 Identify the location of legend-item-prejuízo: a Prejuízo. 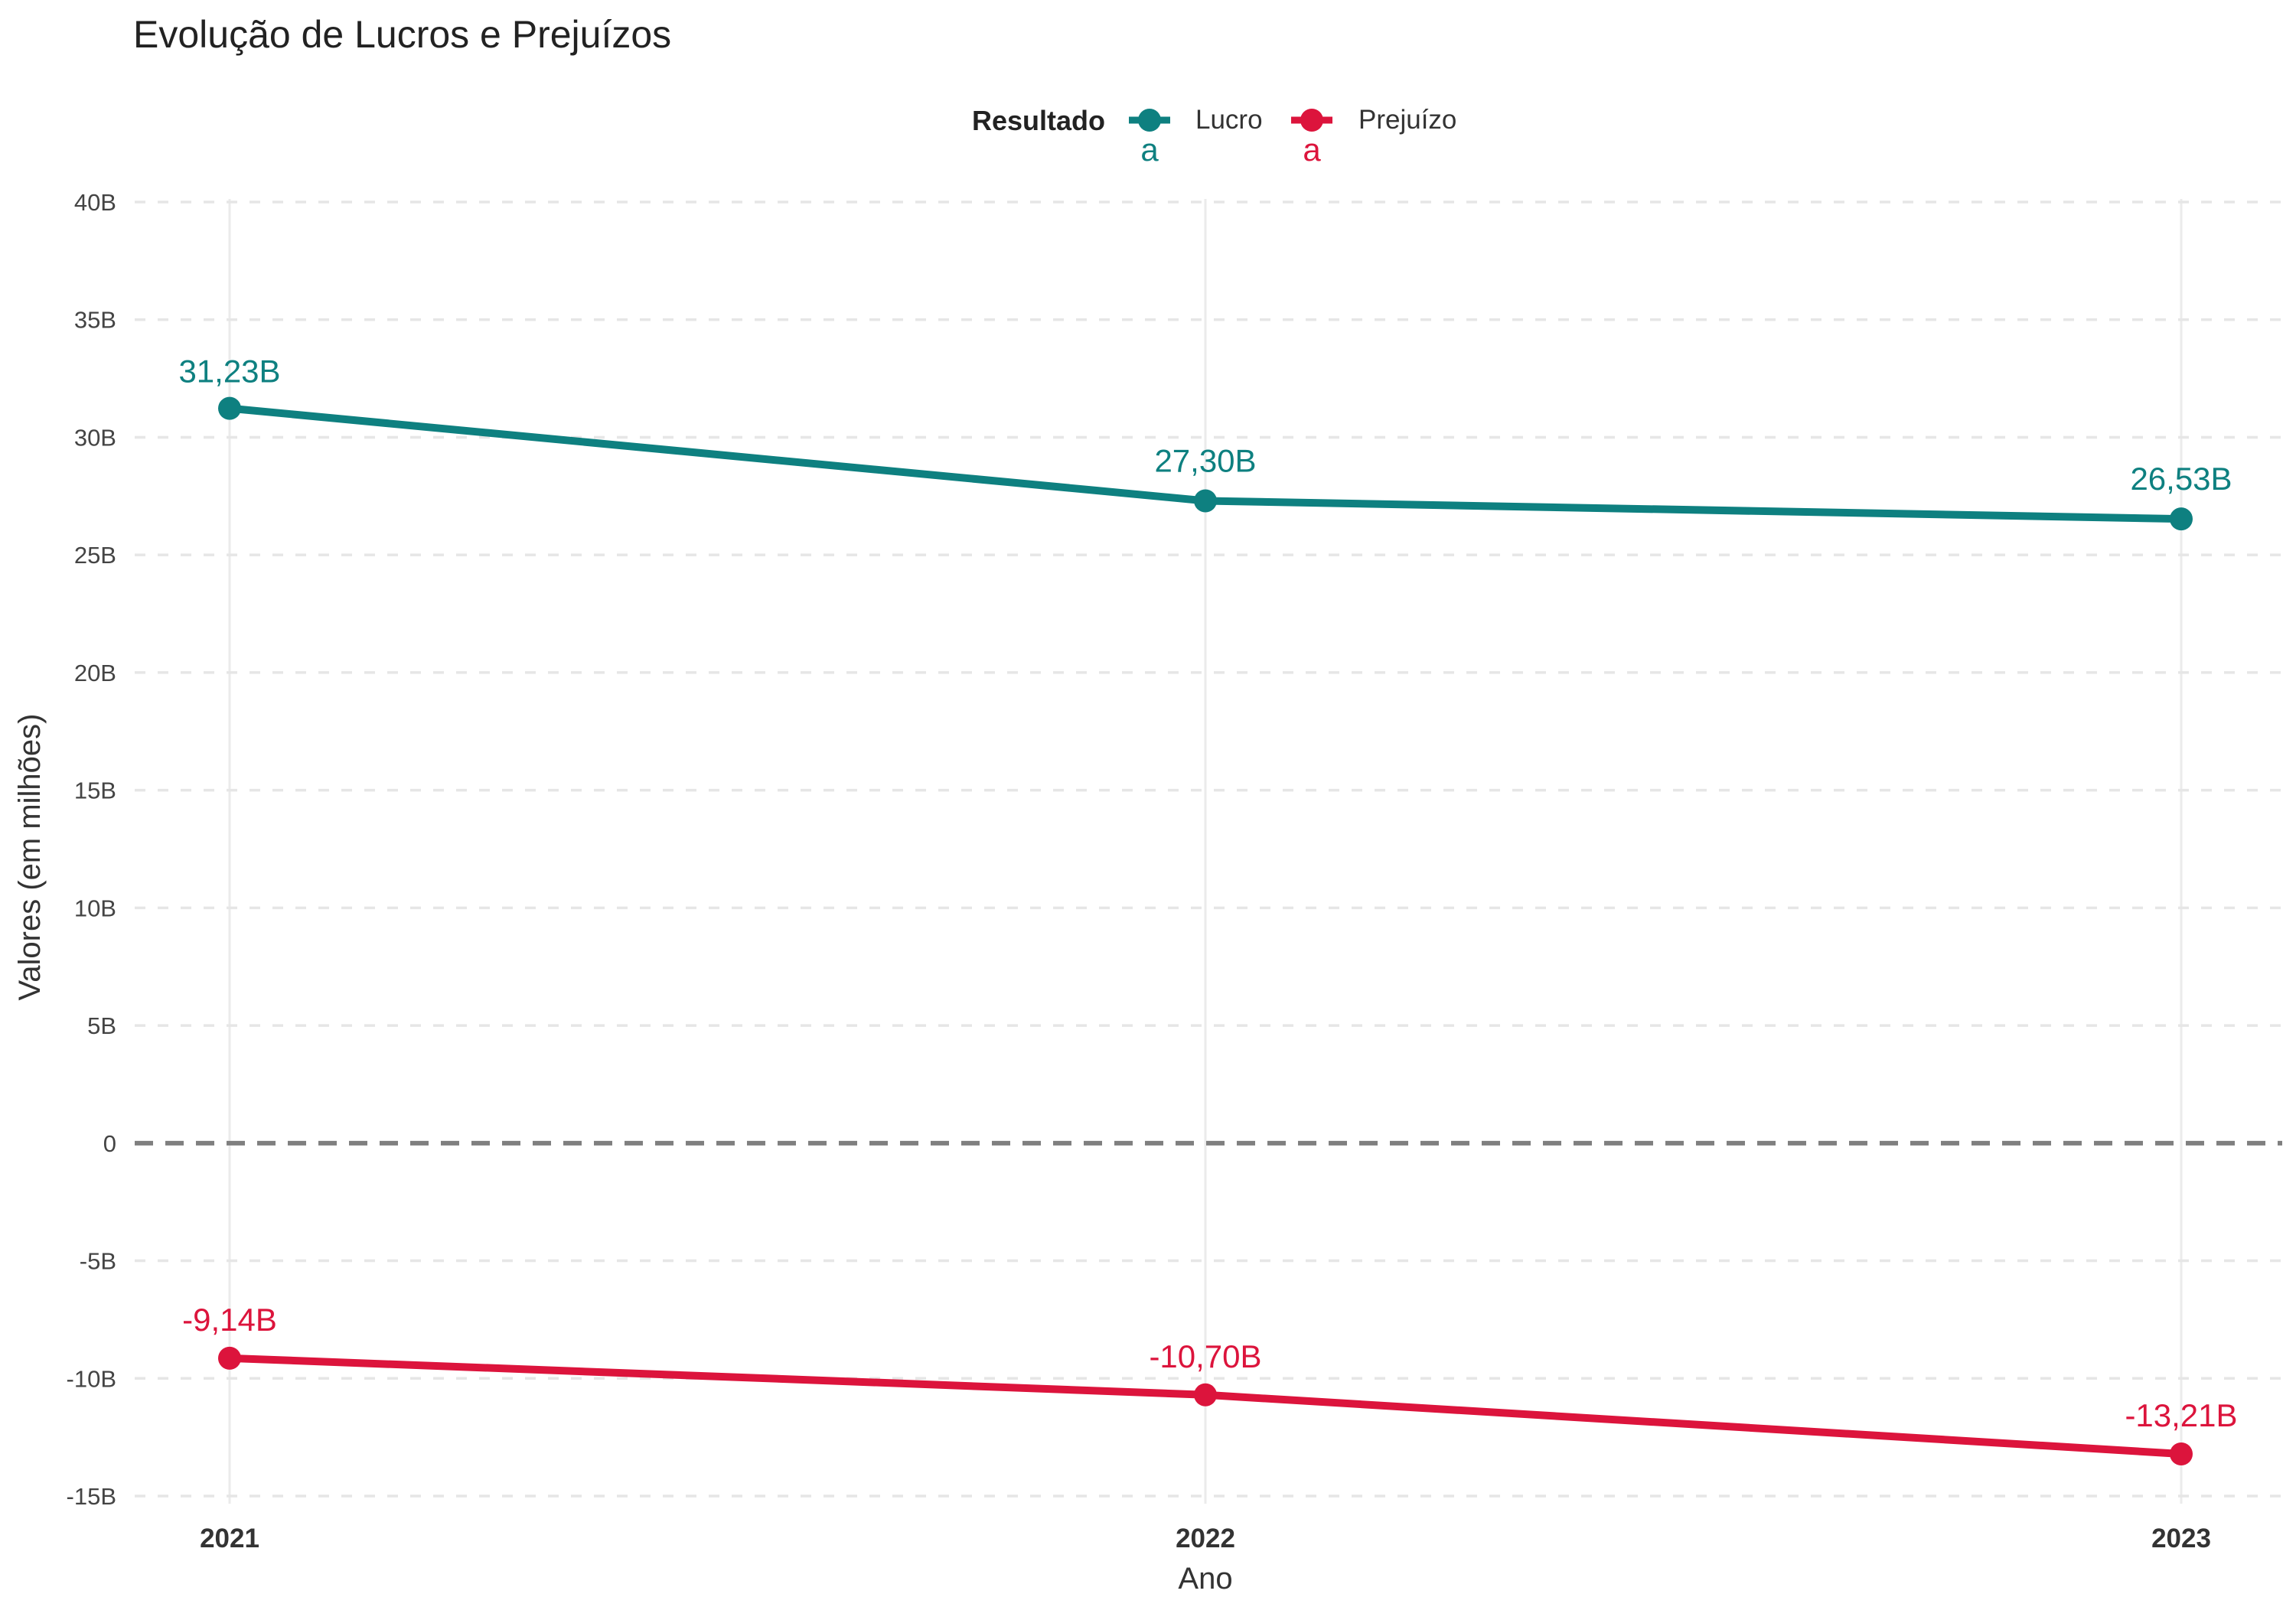
(1373, 136).